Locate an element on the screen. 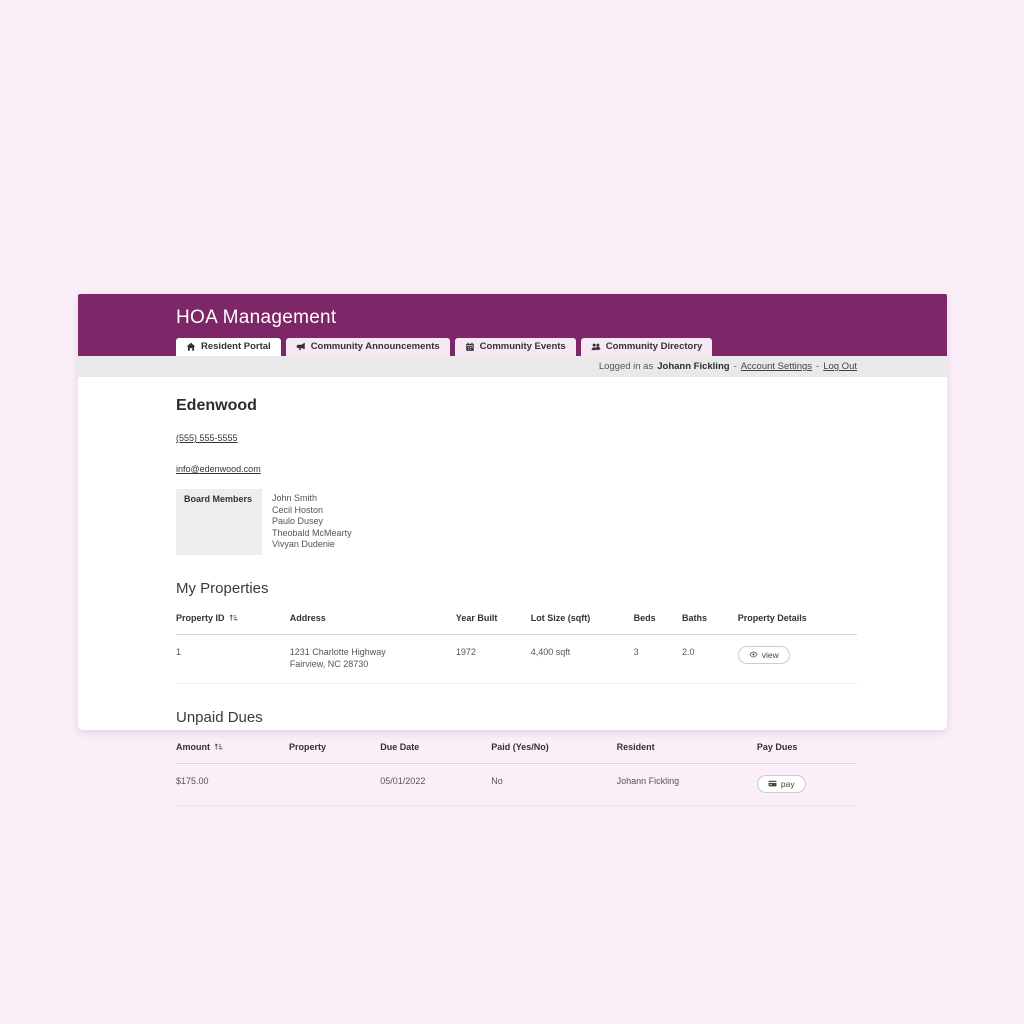  dues-pay-cell: pay is located at coordinates (806, 784).